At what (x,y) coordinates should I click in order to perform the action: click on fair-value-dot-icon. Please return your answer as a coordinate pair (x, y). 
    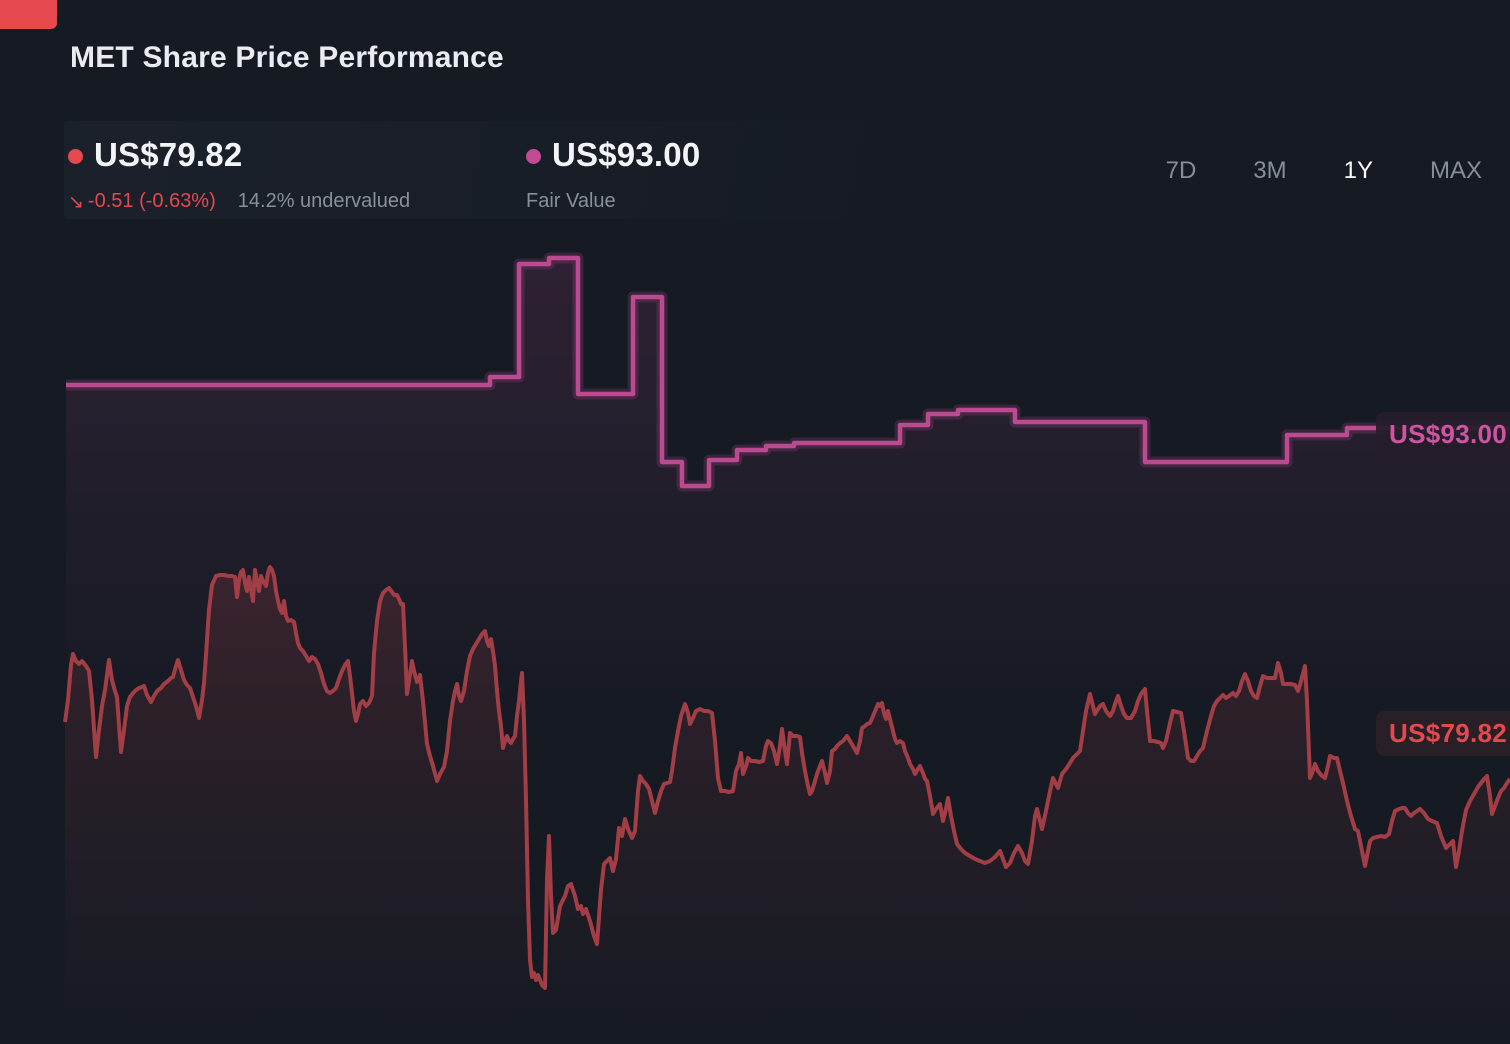
    Looking at the image, I should click on (533, 156).